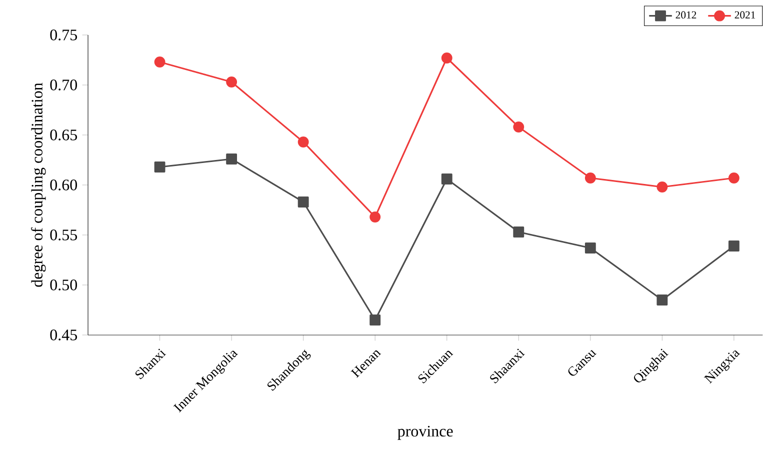  I want to click on x-axis-title: province, so click(425, 433).